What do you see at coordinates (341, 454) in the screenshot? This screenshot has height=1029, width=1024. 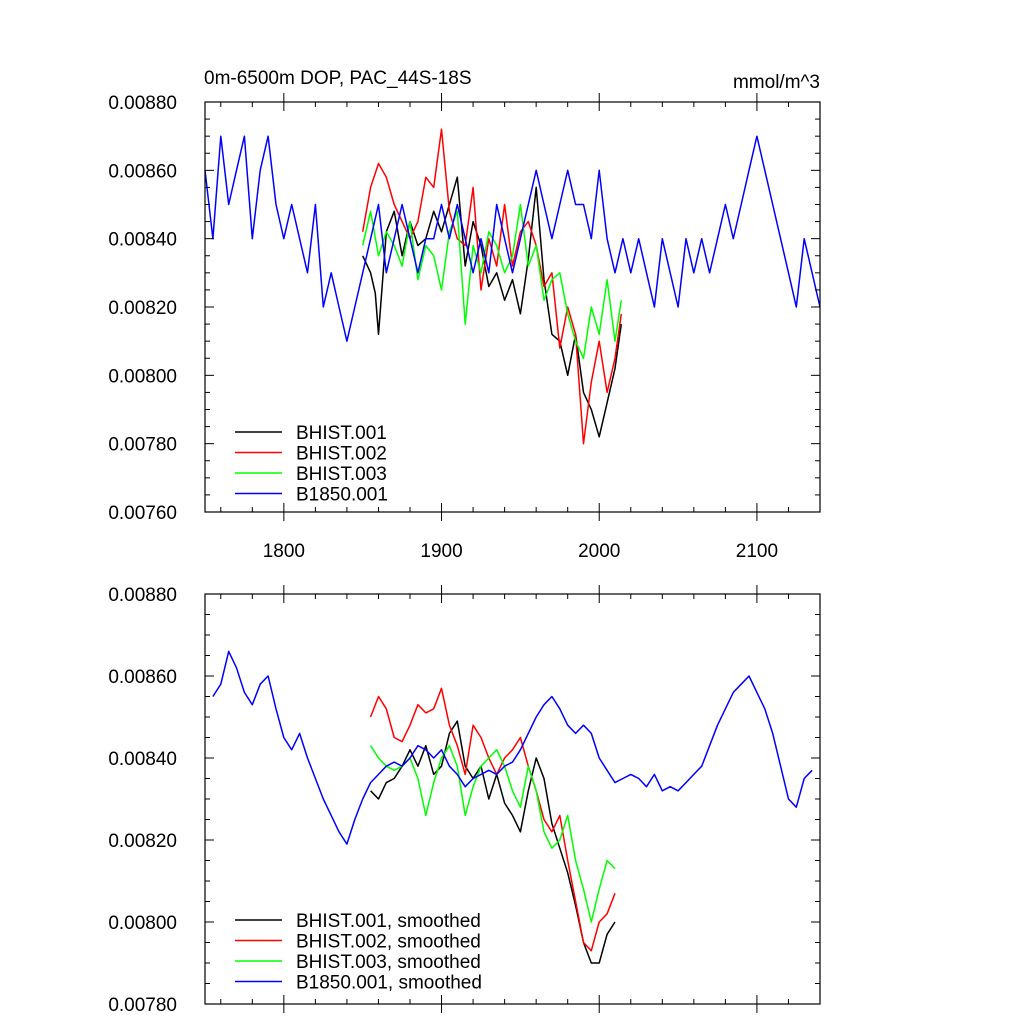 I see `legend-label: BHIST.002` at bounding box center [341, 454].